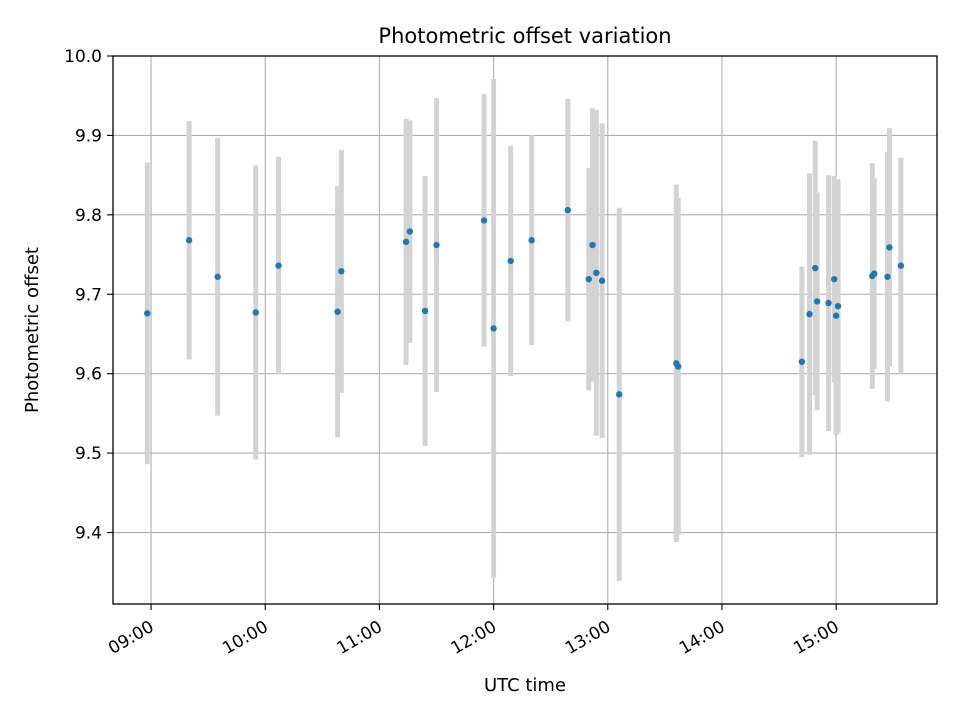 This screenshot has width=960, height=720. I want to click on y-tick-label: 9.4, so click(88, 534).